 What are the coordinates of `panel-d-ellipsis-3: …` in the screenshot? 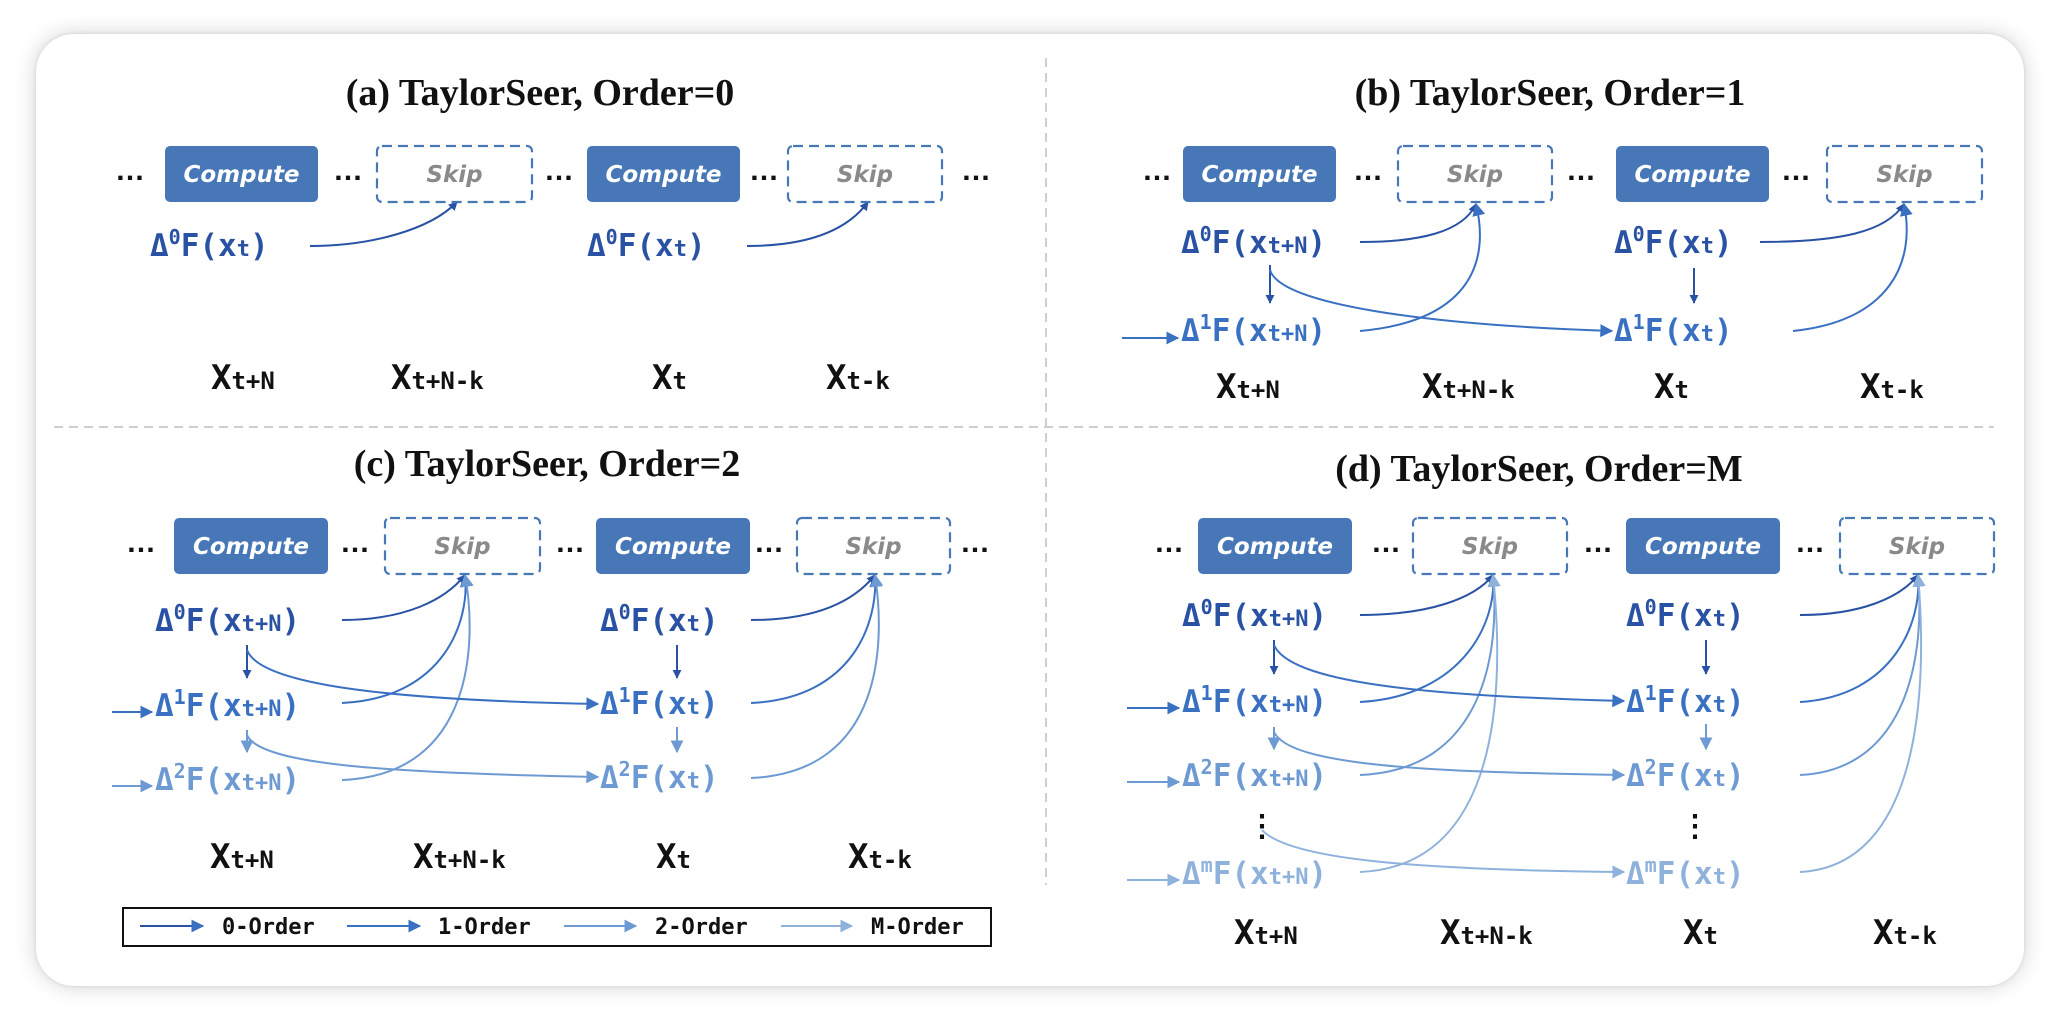 It's located at (1598, 542).